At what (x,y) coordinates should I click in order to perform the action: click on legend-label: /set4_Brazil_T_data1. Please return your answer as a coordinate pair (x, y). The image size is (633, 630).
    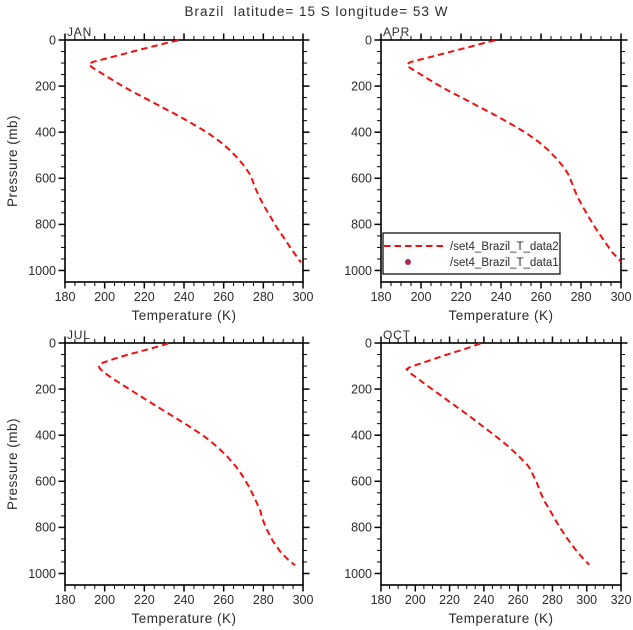
    Looking at the image, I should click on (504, 263).